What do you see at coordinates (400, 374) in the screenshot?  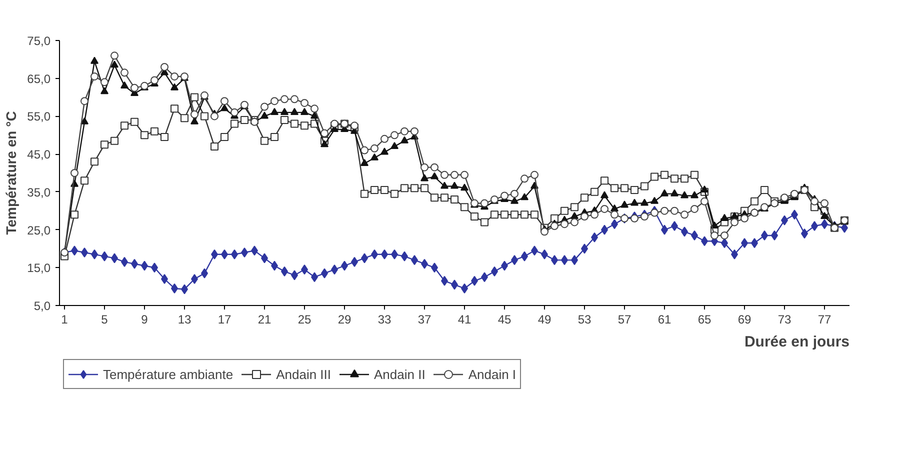 I see `legend-label: Andain II` at bounding box center [400, 374].